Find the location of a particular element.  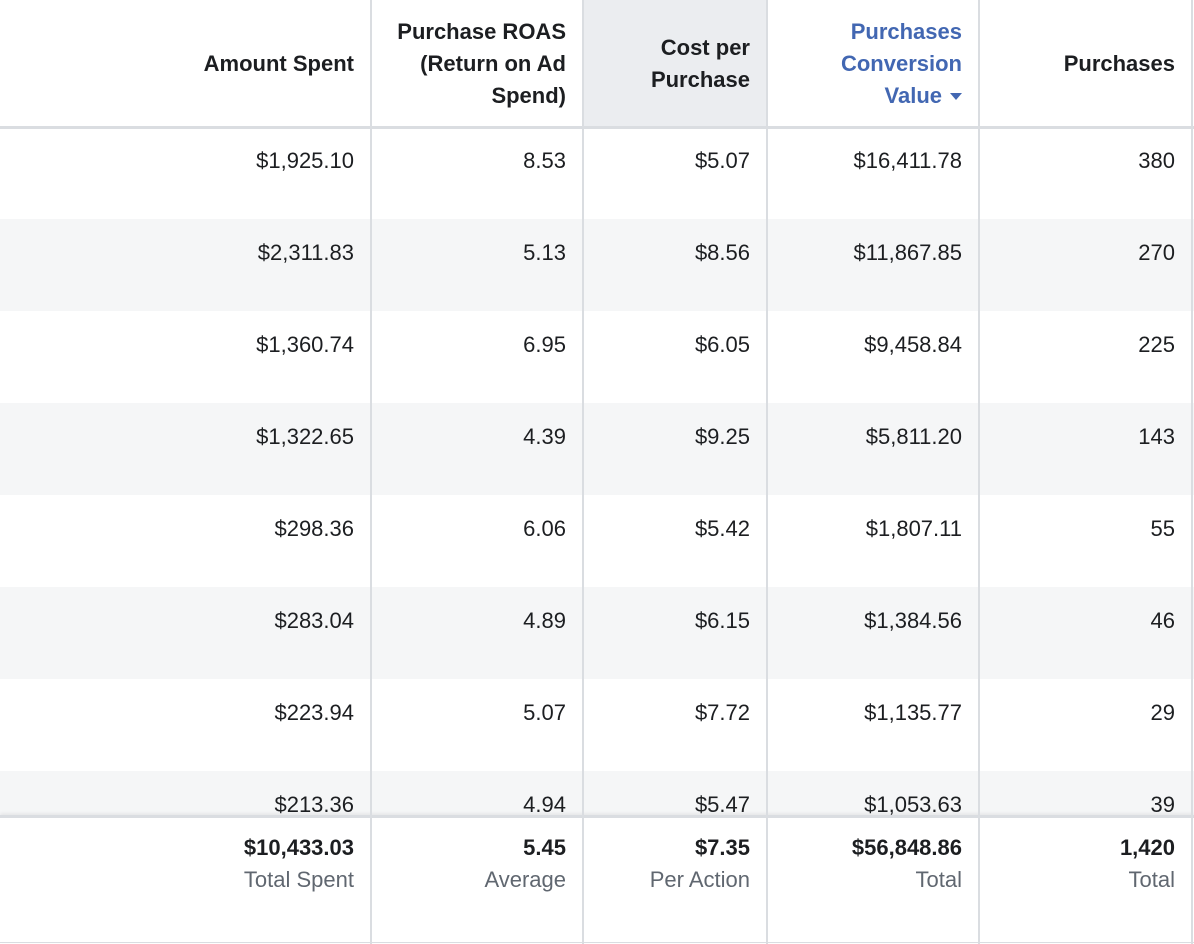

table-cell: 29 is located at coordinates (1162, 712).